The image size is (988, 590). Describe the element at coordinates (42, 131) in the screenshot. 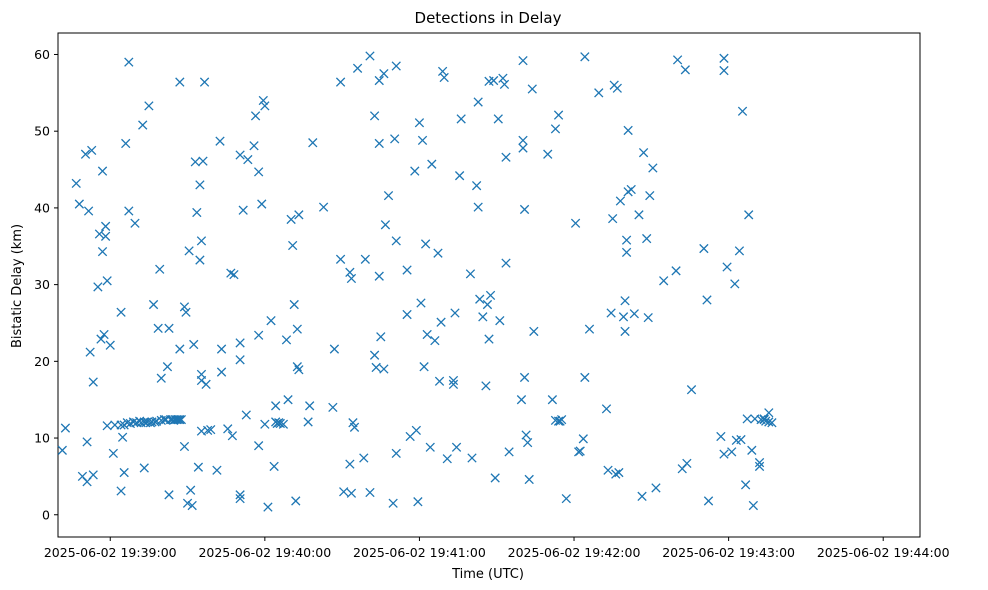

I see `y-tick-label: 50` at that location.